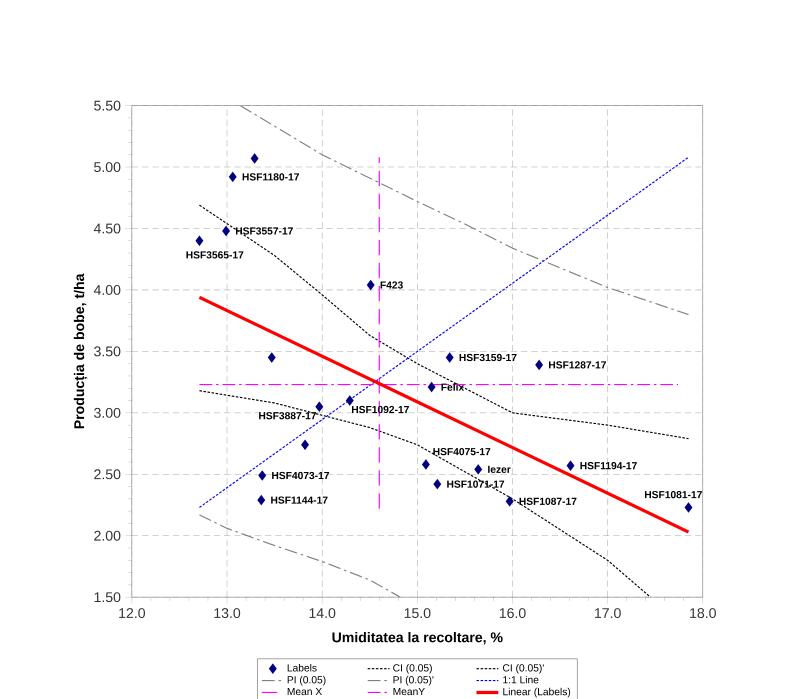 The height and width of the screenshot is (699, 802). I want to click on annotation: HSF1087-17, so click(548, 501).